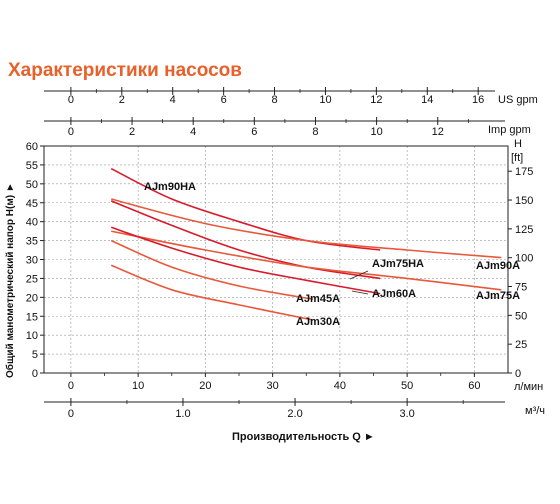 This screenshot has height=504, width=560. Describe the element at coordinates (71, 100) in the screenshot. I see `top-us-tick-label: 0` at that location.